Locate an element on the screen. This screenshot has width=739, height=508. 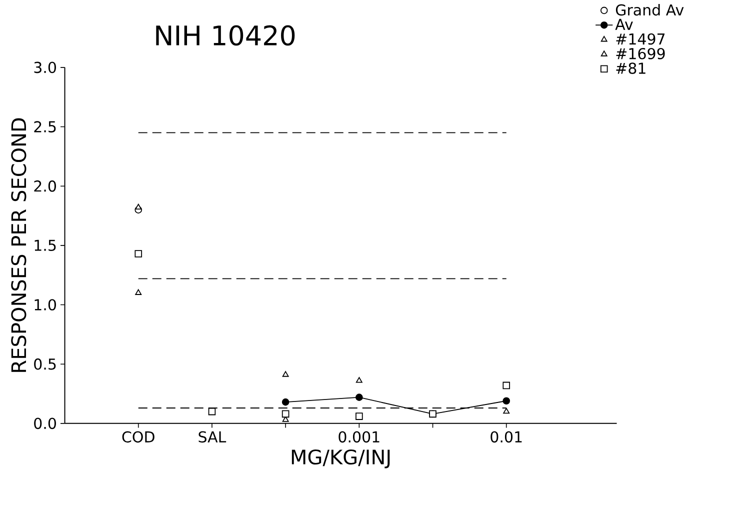
x-tick-label: SAL is located at coordinates (212, 437).